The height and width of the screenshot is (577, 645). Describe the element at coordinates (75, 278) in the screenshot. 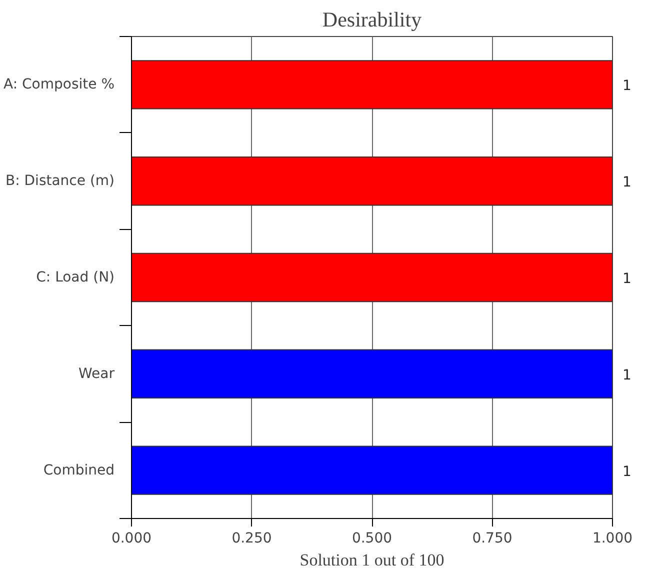

I see `y-tick-label: C: Load (N)` at that location.